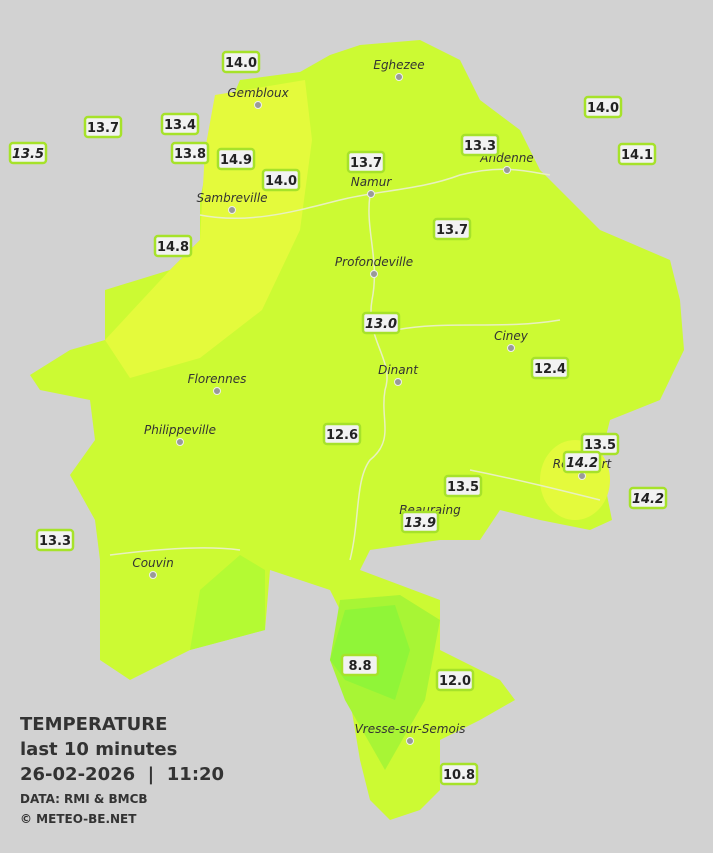 The image size is (713, 853). What do you see at coordinates (208, 229) in the screenshot?
I see `warm-zone` at bounding box center [208, 229].